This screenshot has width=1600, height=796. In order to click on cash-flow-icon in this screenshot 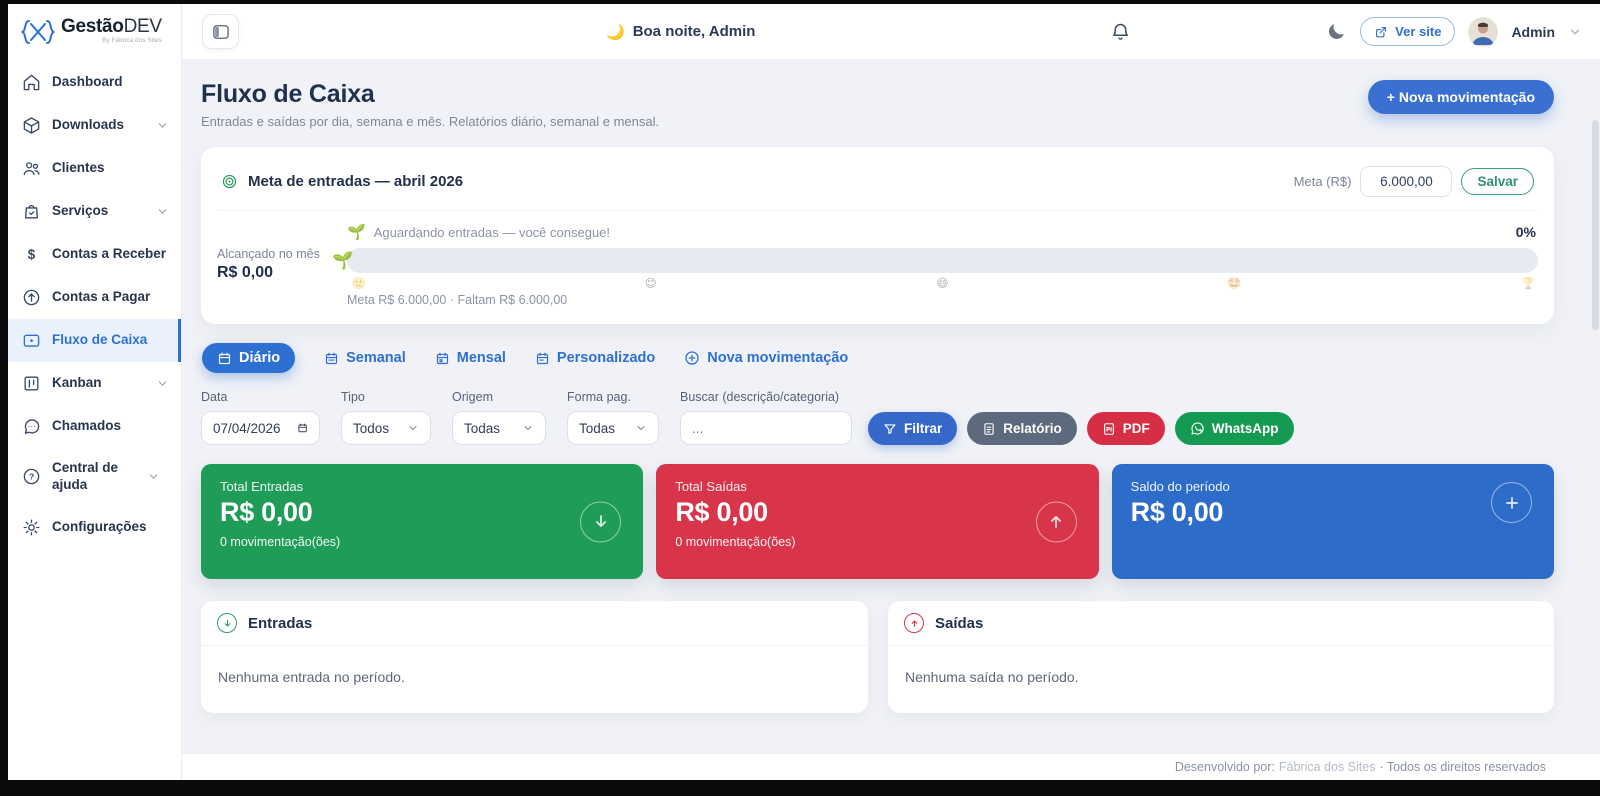, I will do `click(31, 340)`.